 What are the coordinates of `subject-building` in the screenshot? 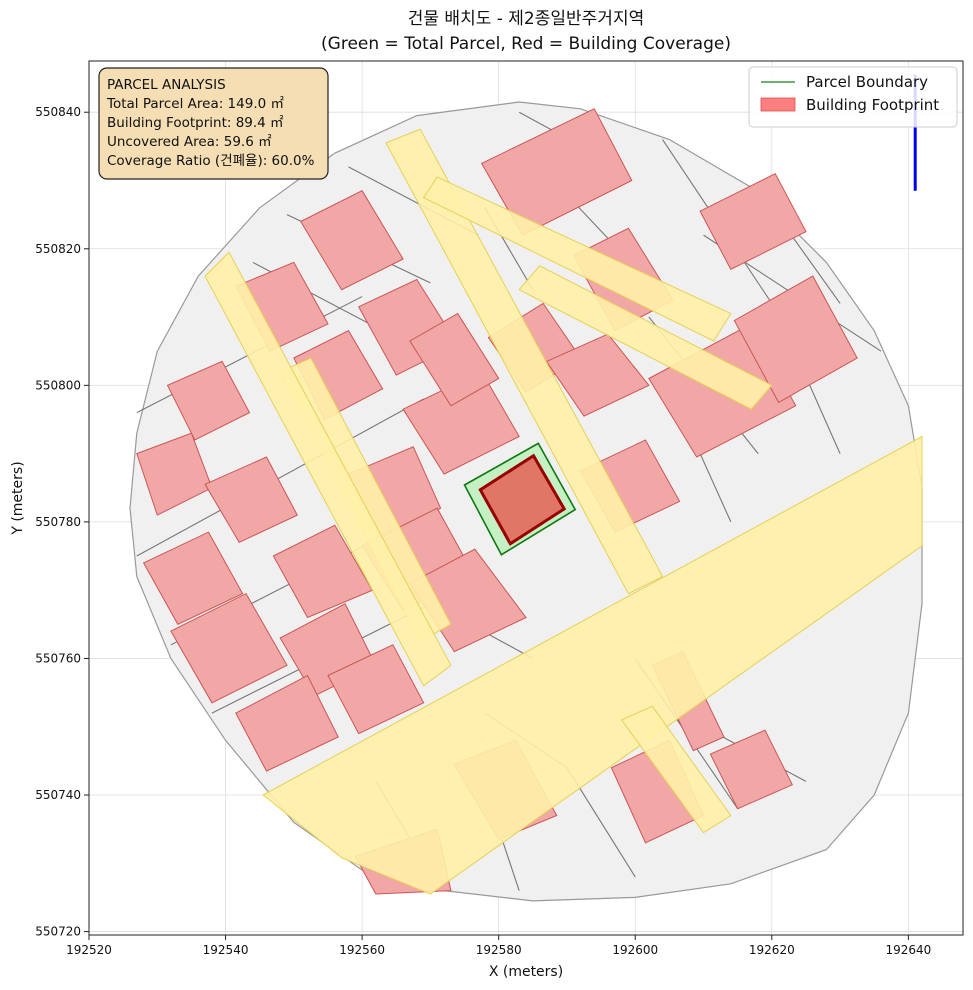 It's located at (522, 499).